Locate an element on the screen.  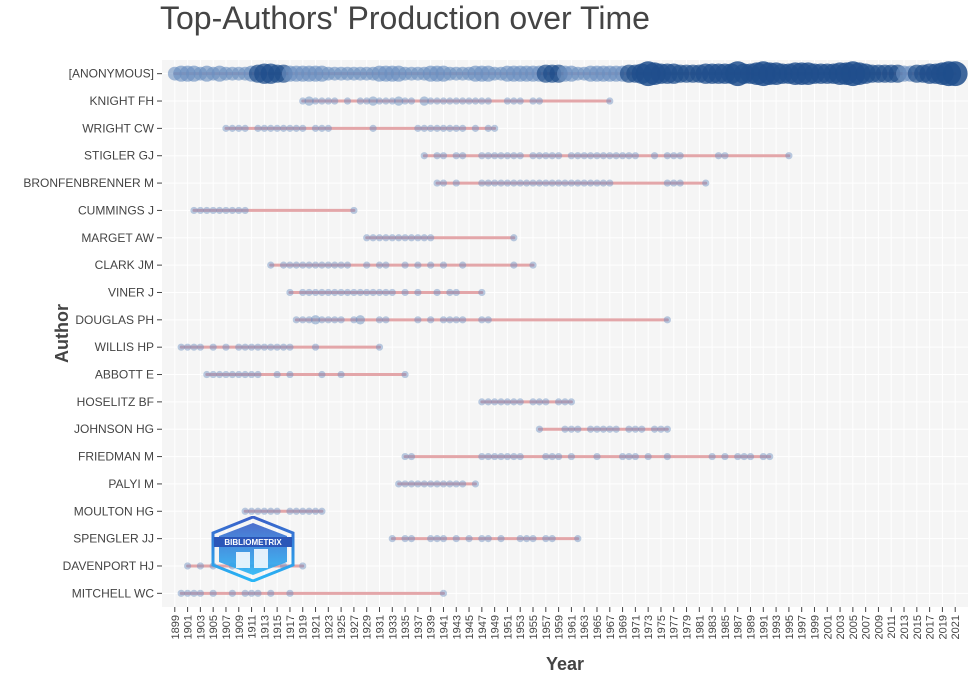
x-tick-label: 1979 is located at coordinates (688, 627).